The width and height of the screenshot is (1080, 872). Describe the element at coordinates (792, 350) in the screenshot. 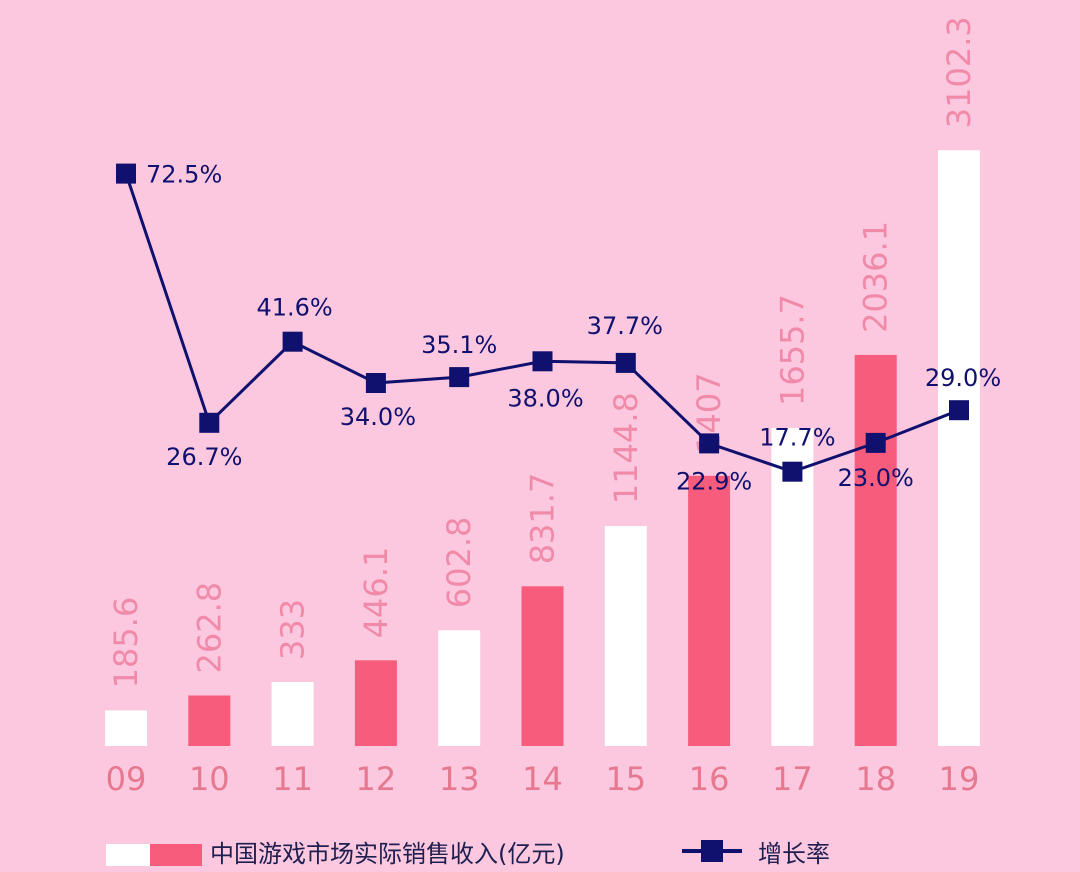

I see `bar-value-label-17: 1655.7` at that location.